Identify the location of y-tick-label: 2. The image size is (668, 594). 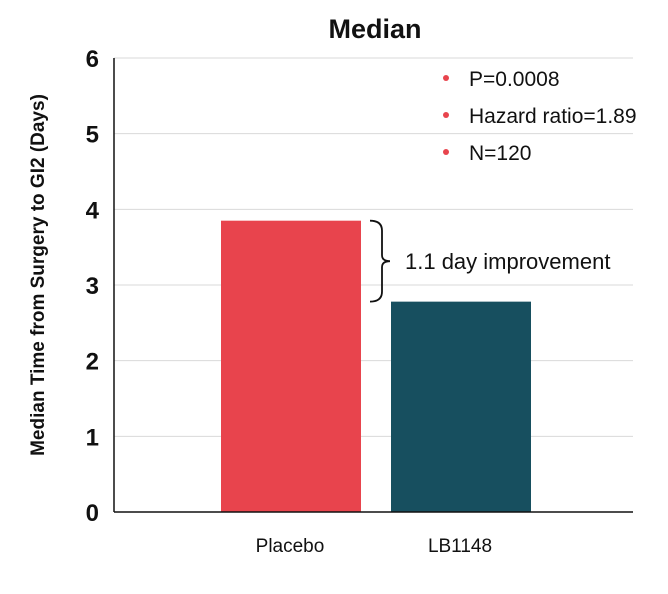
(92, 362).